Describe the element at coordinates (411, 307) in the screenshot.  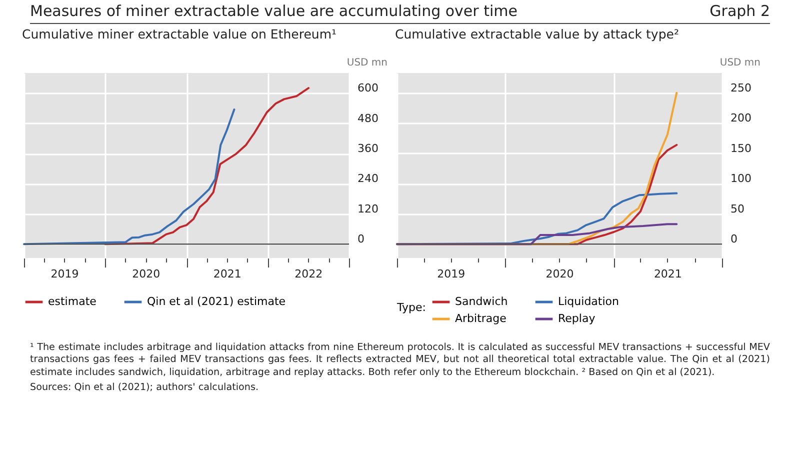
I see `legend-title: Type:` at that location.